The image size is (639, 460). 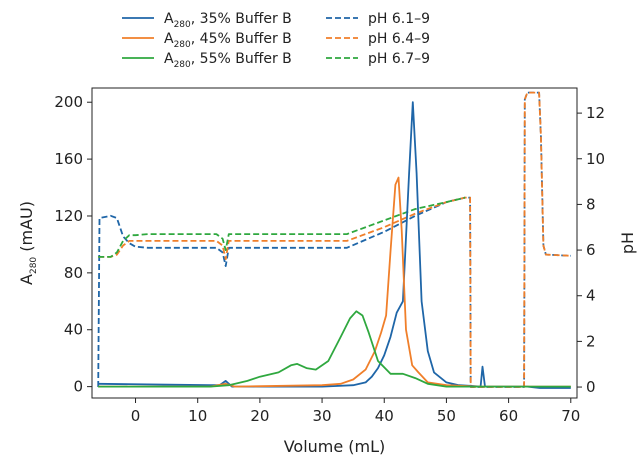 What do you see at coordinates (68, 159) in the screenshot?
I see `y-left-tick-label: 160` at bounding box center [68, 159].